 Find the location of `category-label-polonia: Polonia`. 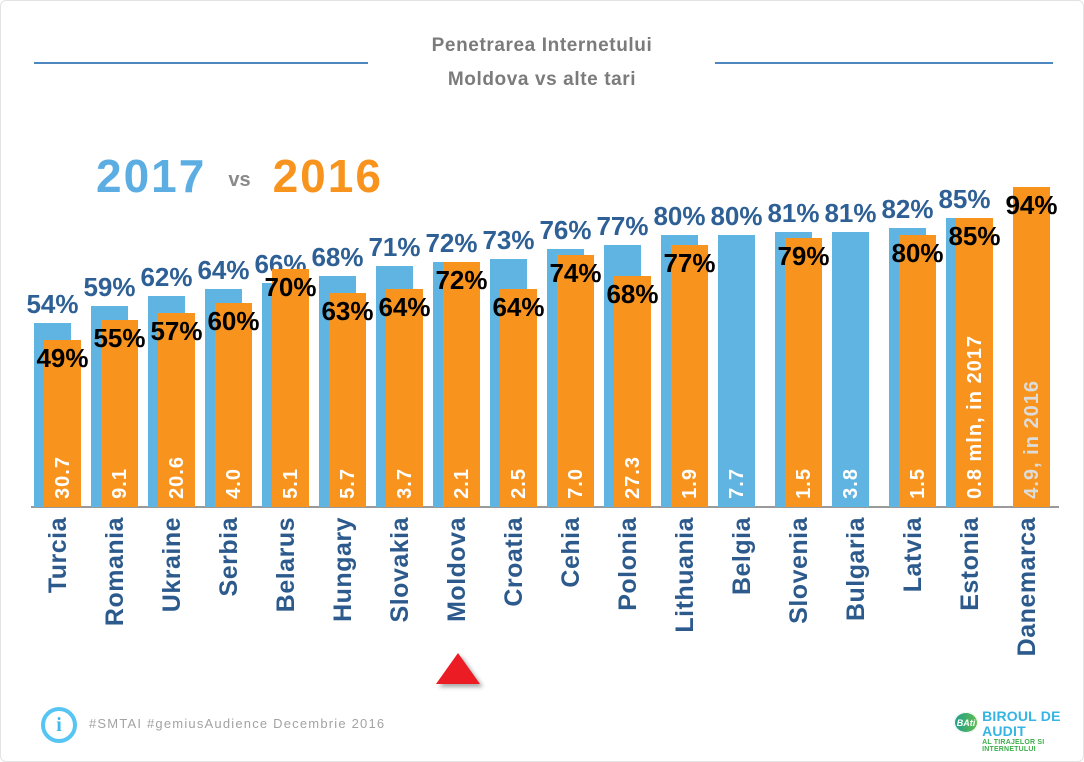

category-label-polonia: Polonia is located at coordinates (627, 564).